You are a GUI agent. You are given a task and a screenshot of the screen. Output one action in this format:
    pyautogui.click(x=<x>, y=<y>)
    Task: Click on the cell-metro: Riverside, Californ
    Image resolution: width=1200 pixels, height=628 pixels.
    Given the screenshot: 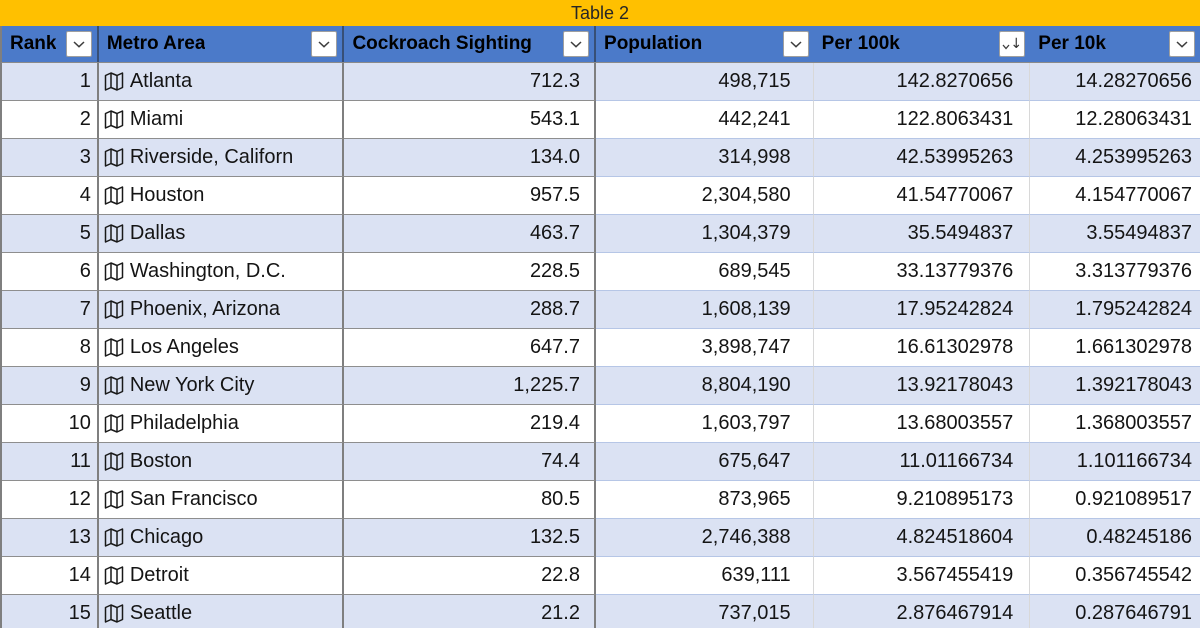 What is the action you would take?
    pyautogui.click(x=221, y=158)
    